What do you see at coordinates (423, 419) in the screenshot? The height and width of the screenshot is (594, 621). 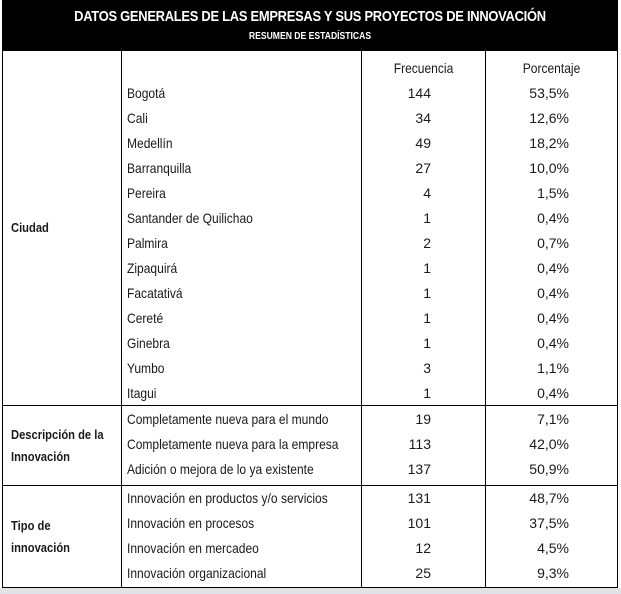 I see `row-frequency: 19` at bounding box center [423, 419].